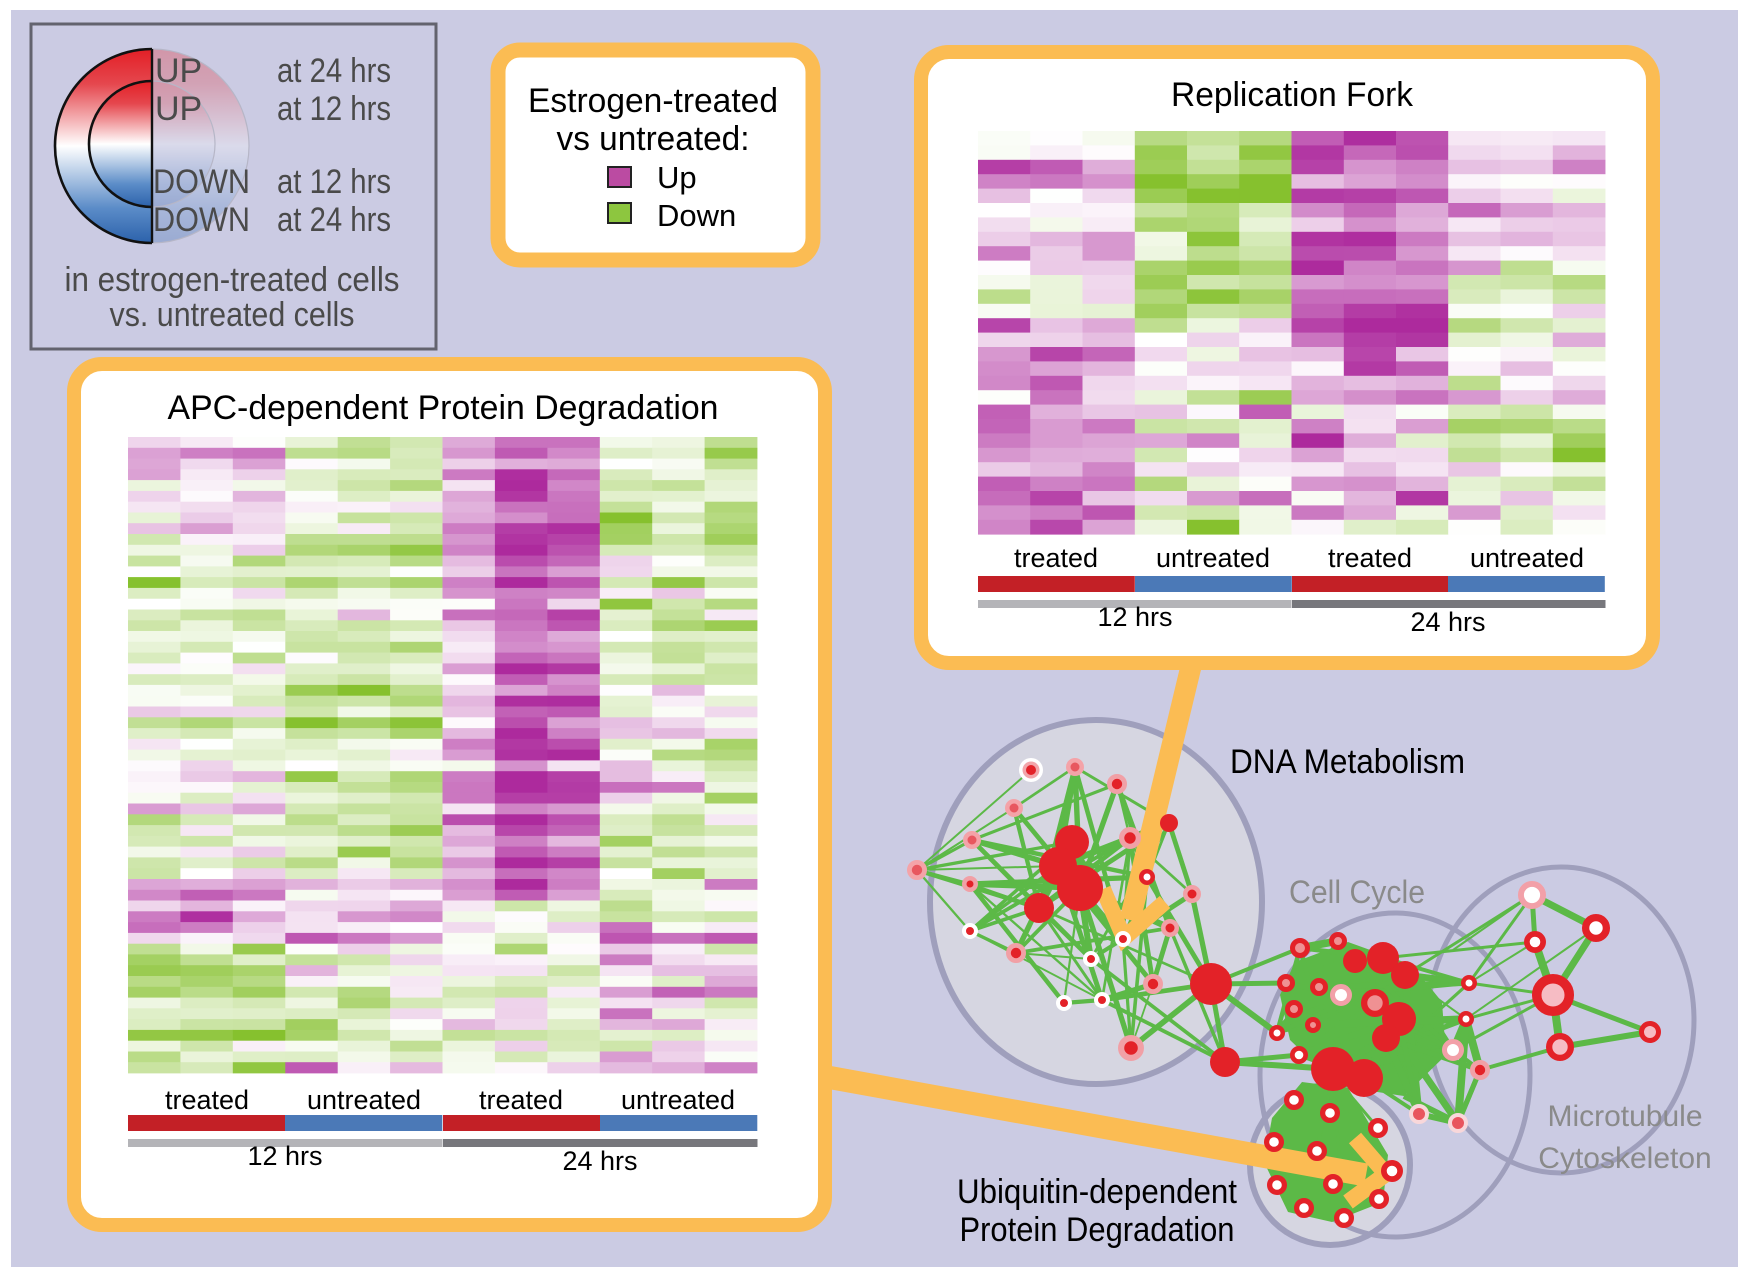  What do you see at coordinates (1357, 892) in the screenshot?
I see `svg-text: Cell Cycle` at bounding box center [1357, 892].